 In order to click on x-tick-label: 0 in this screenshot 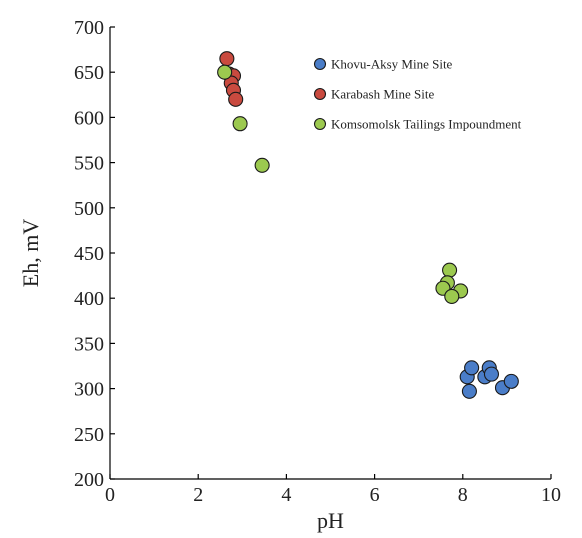, I will do `click(110, 495)`.